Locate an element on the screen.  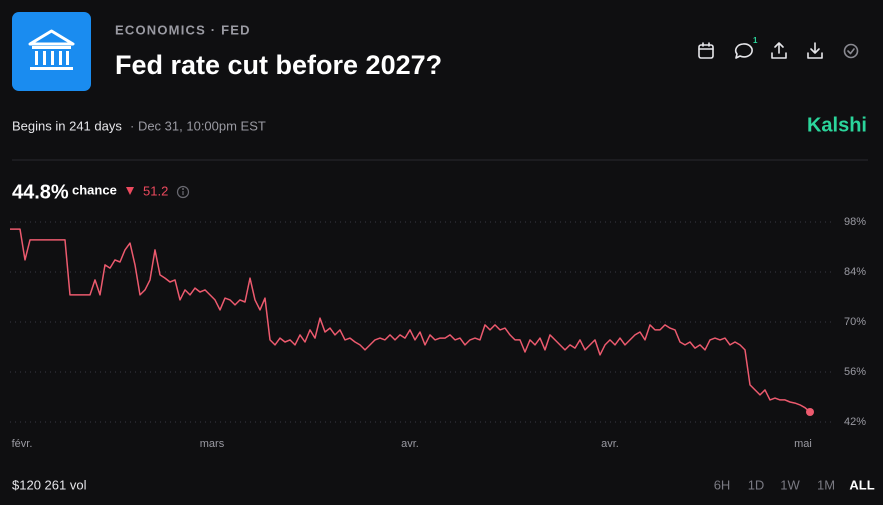
range-button: 1M is located at coordinates (826, 484).